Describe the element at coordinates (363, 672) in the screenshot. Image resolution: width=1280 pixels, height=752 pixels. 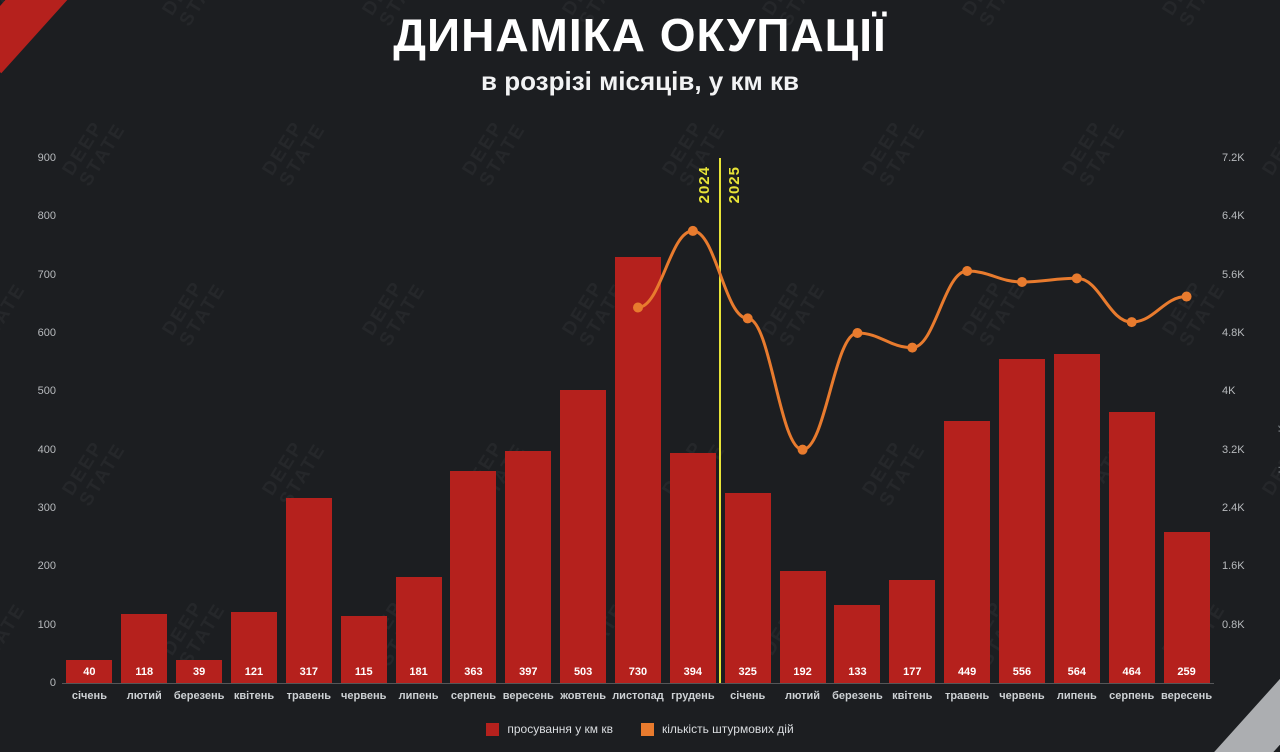
I see `bar-value-label: 115` at that location.